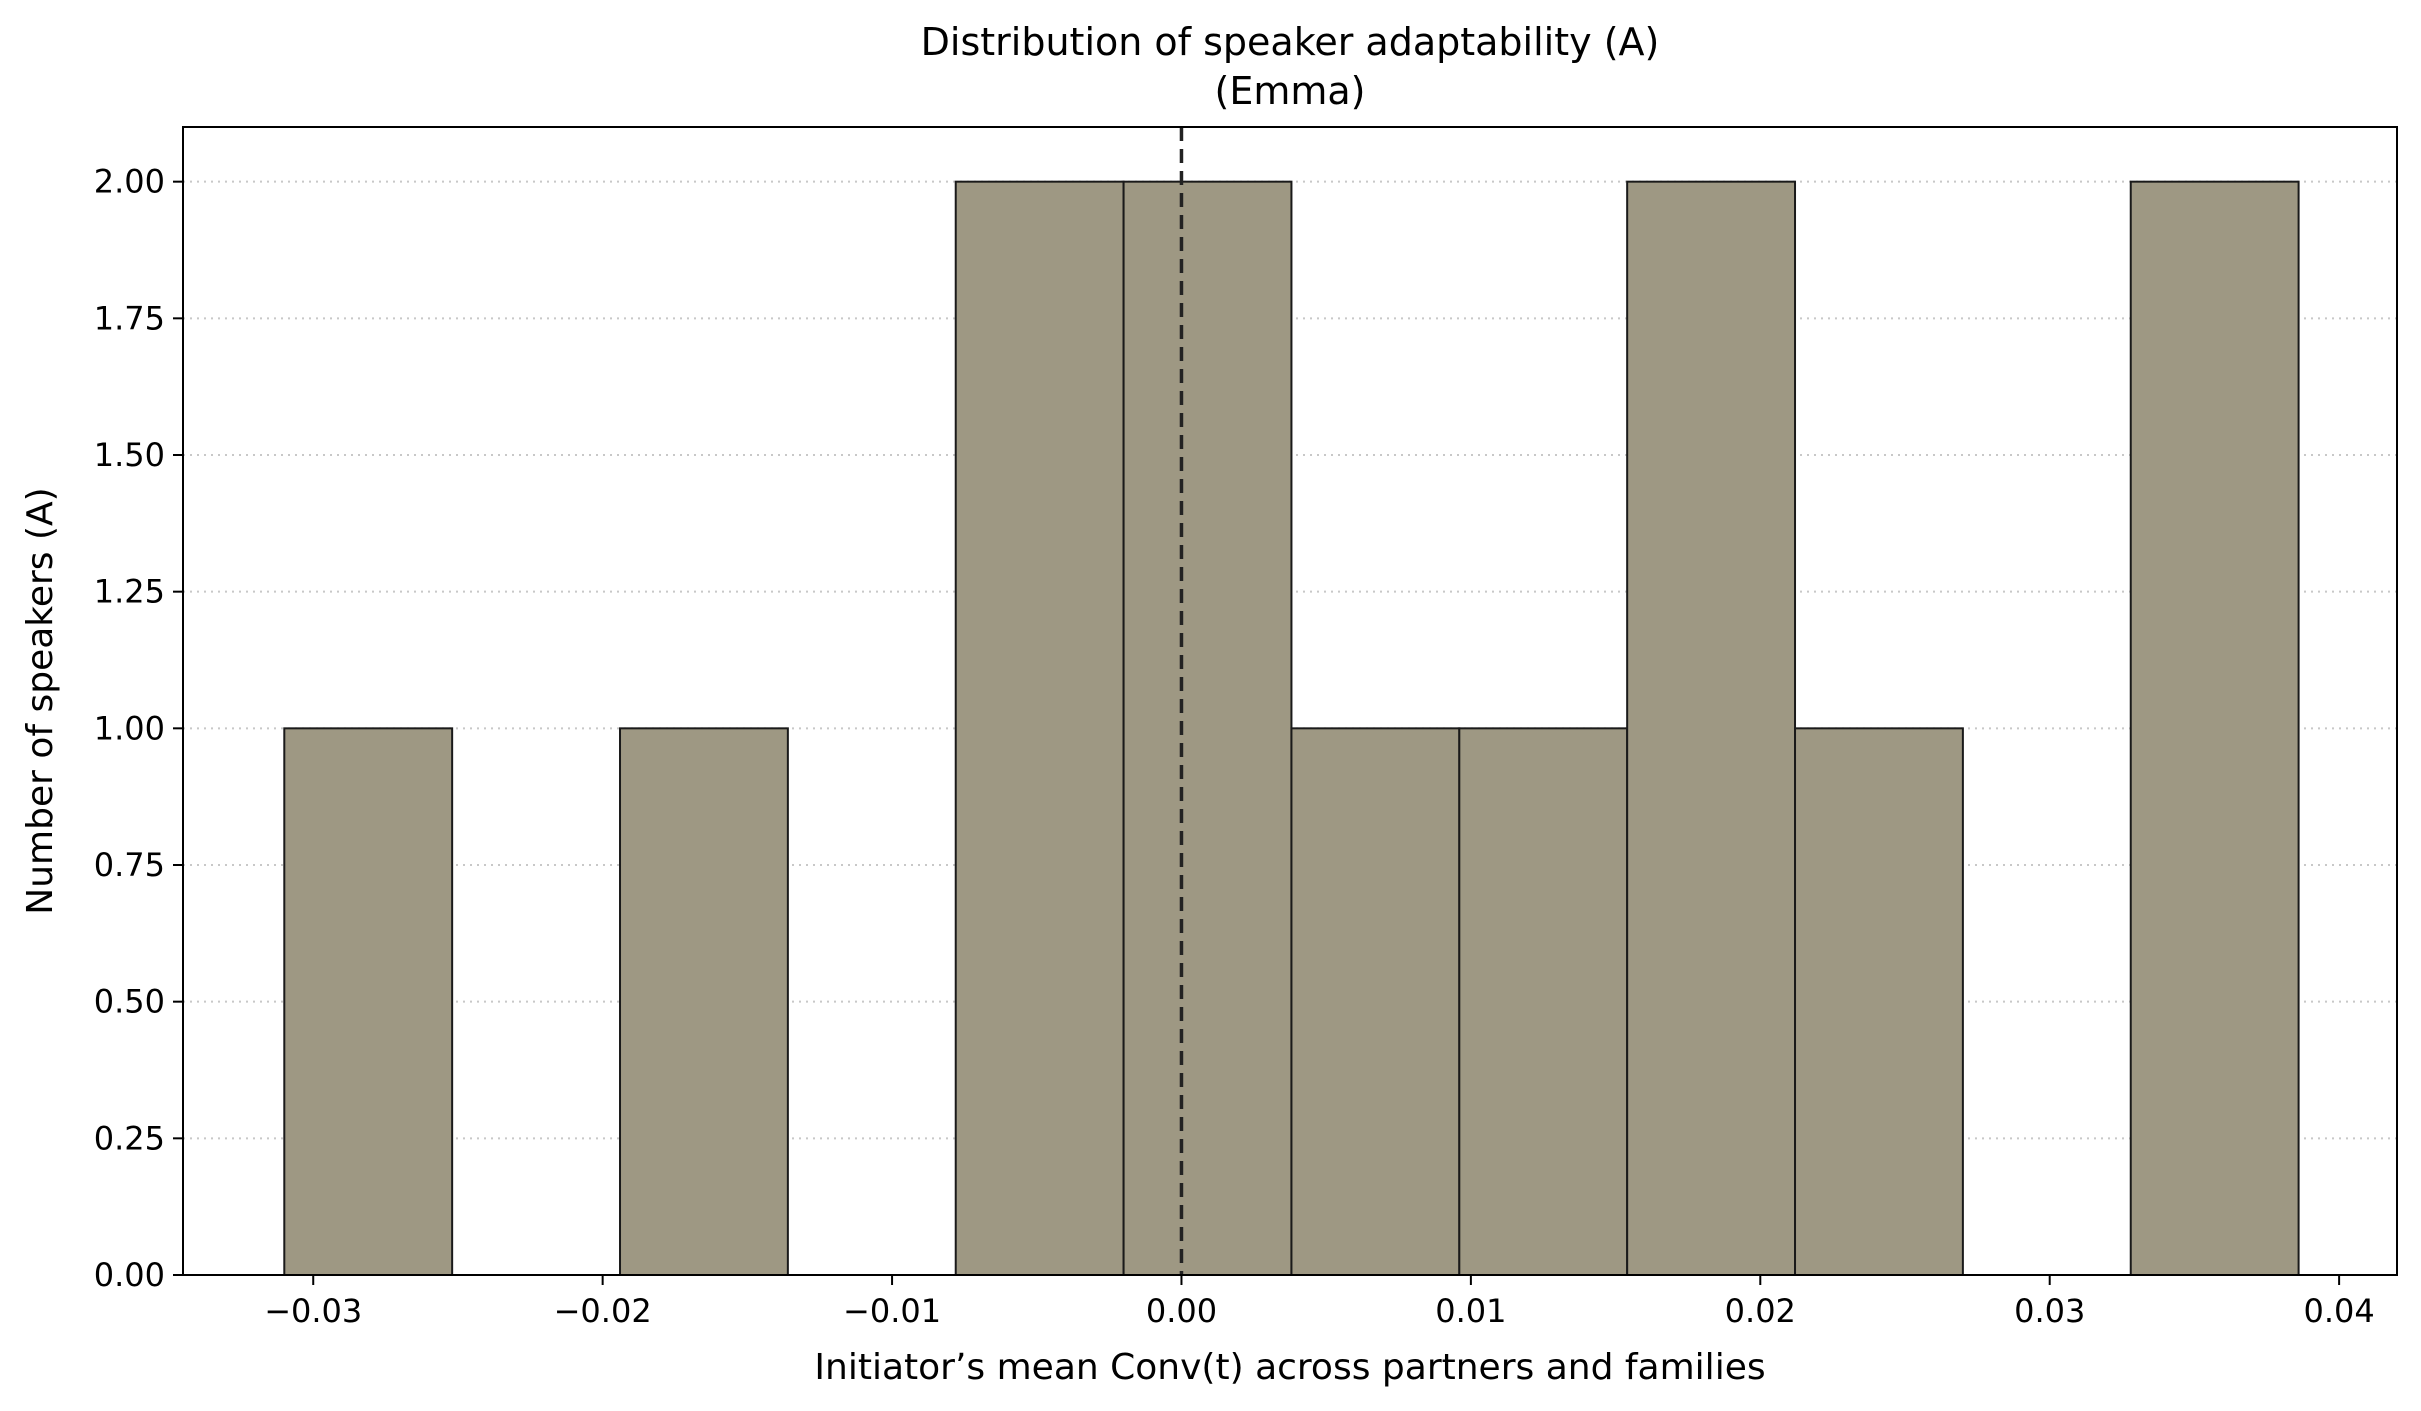  Describe the element at coordinates (1319, 1302) in the screenshot. I see `x-axis-ticks: −0.03 −0.02 −0.01 0.00 0.01 0.02 0.03 0.04` at that location.